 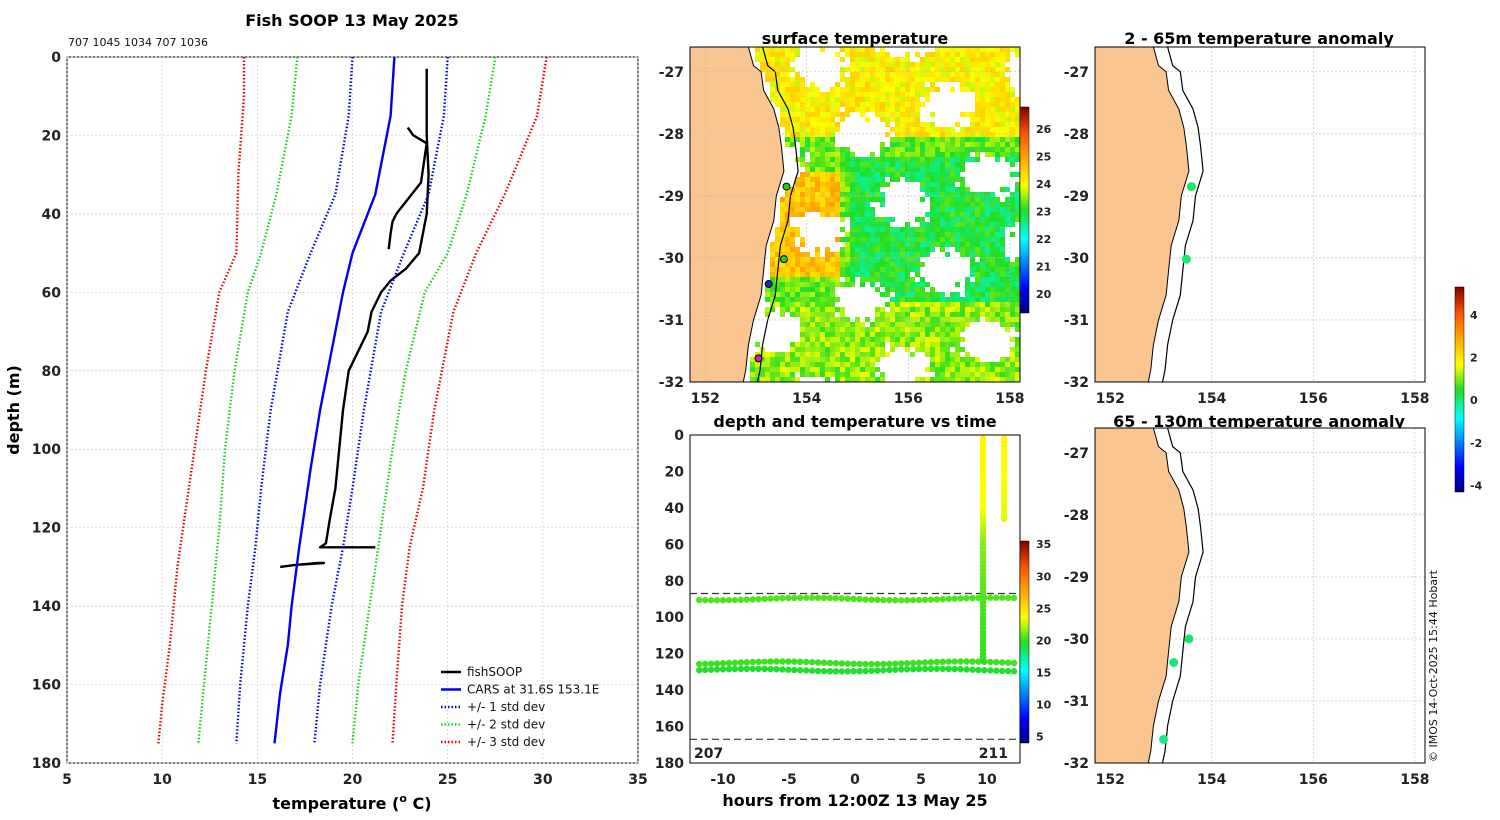 What do you see at coordinates (854, 421) in the screenshot?
I see `depth-time-title: depth and temperature vs time` at bounding box center [854, 421].